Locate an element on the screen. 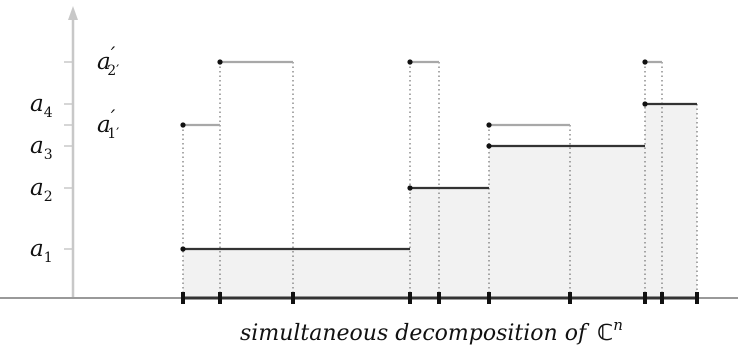  label-a1-prime-mark: ′ is located at coordinates (113, 117).